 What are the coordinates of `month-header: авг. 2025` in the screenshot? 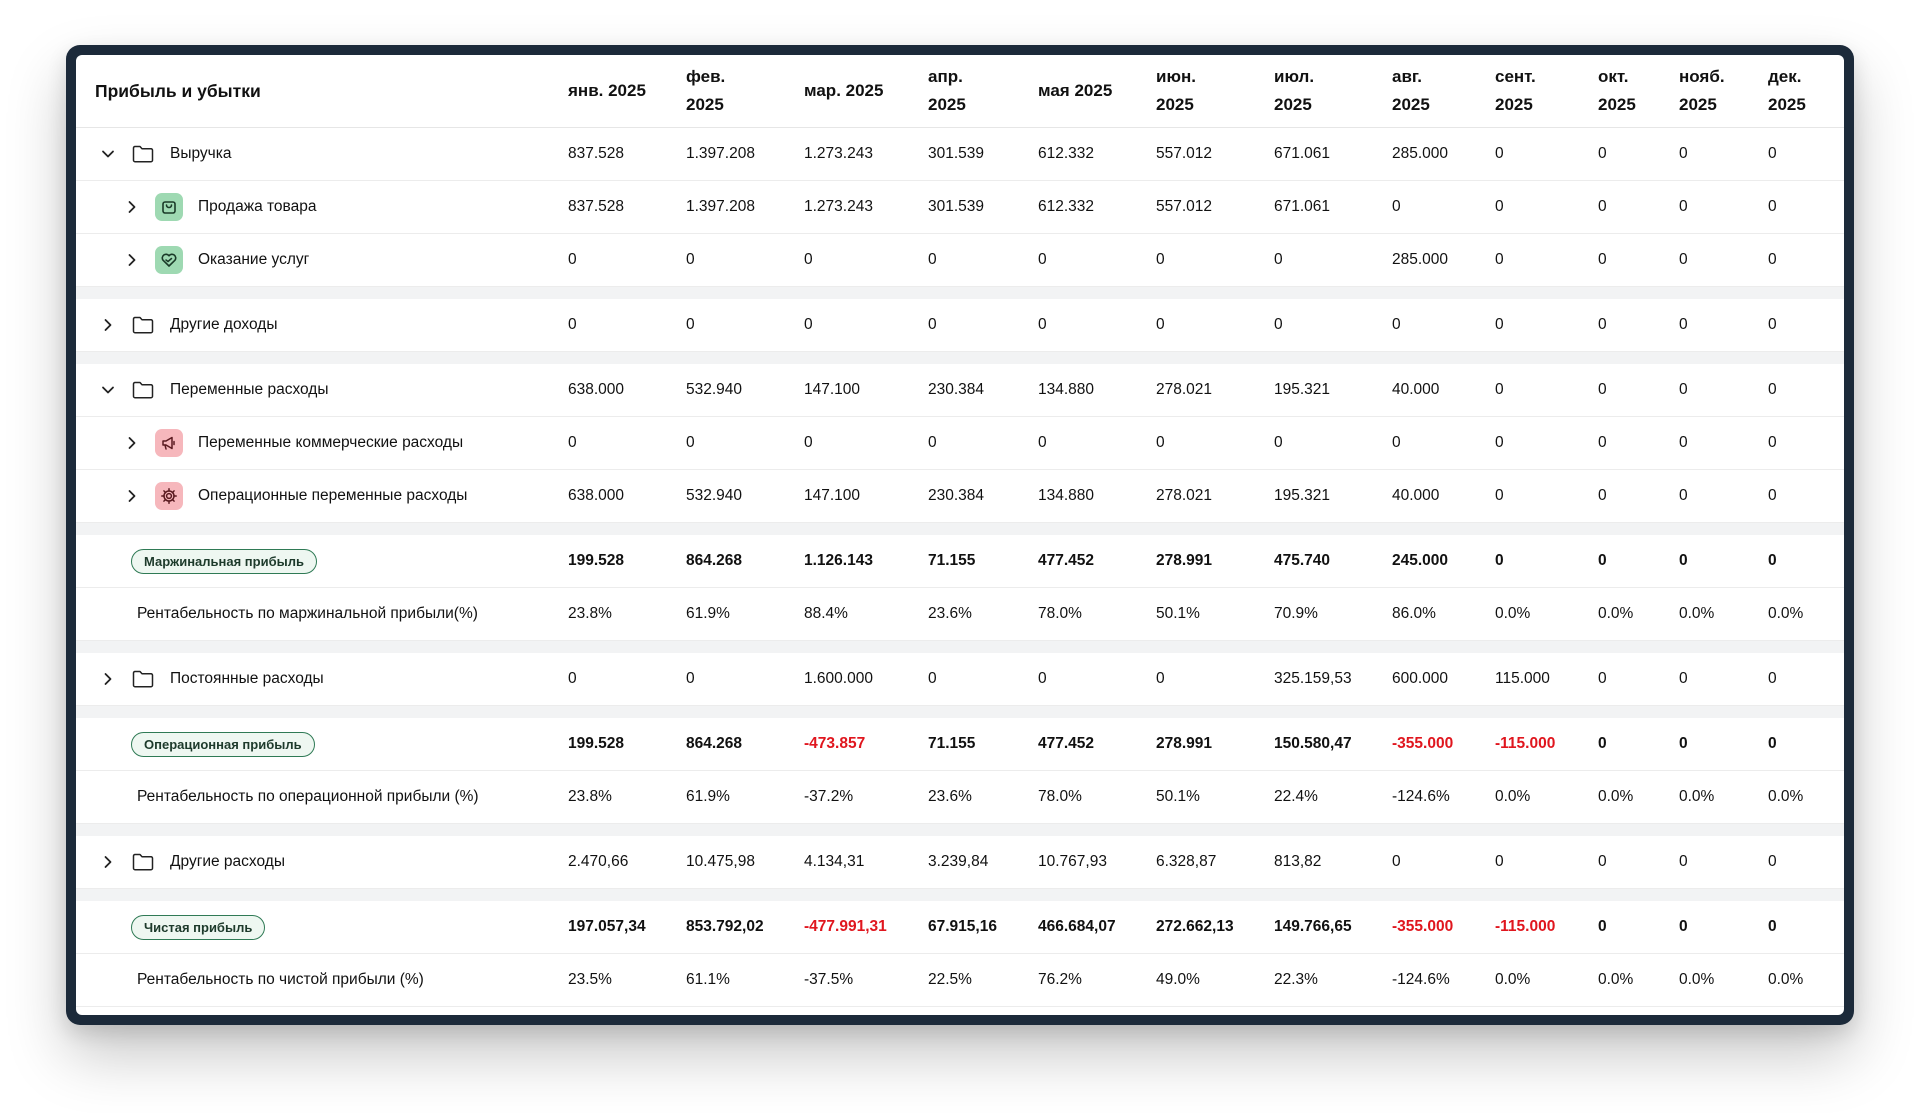 It's located at (1443, 91).